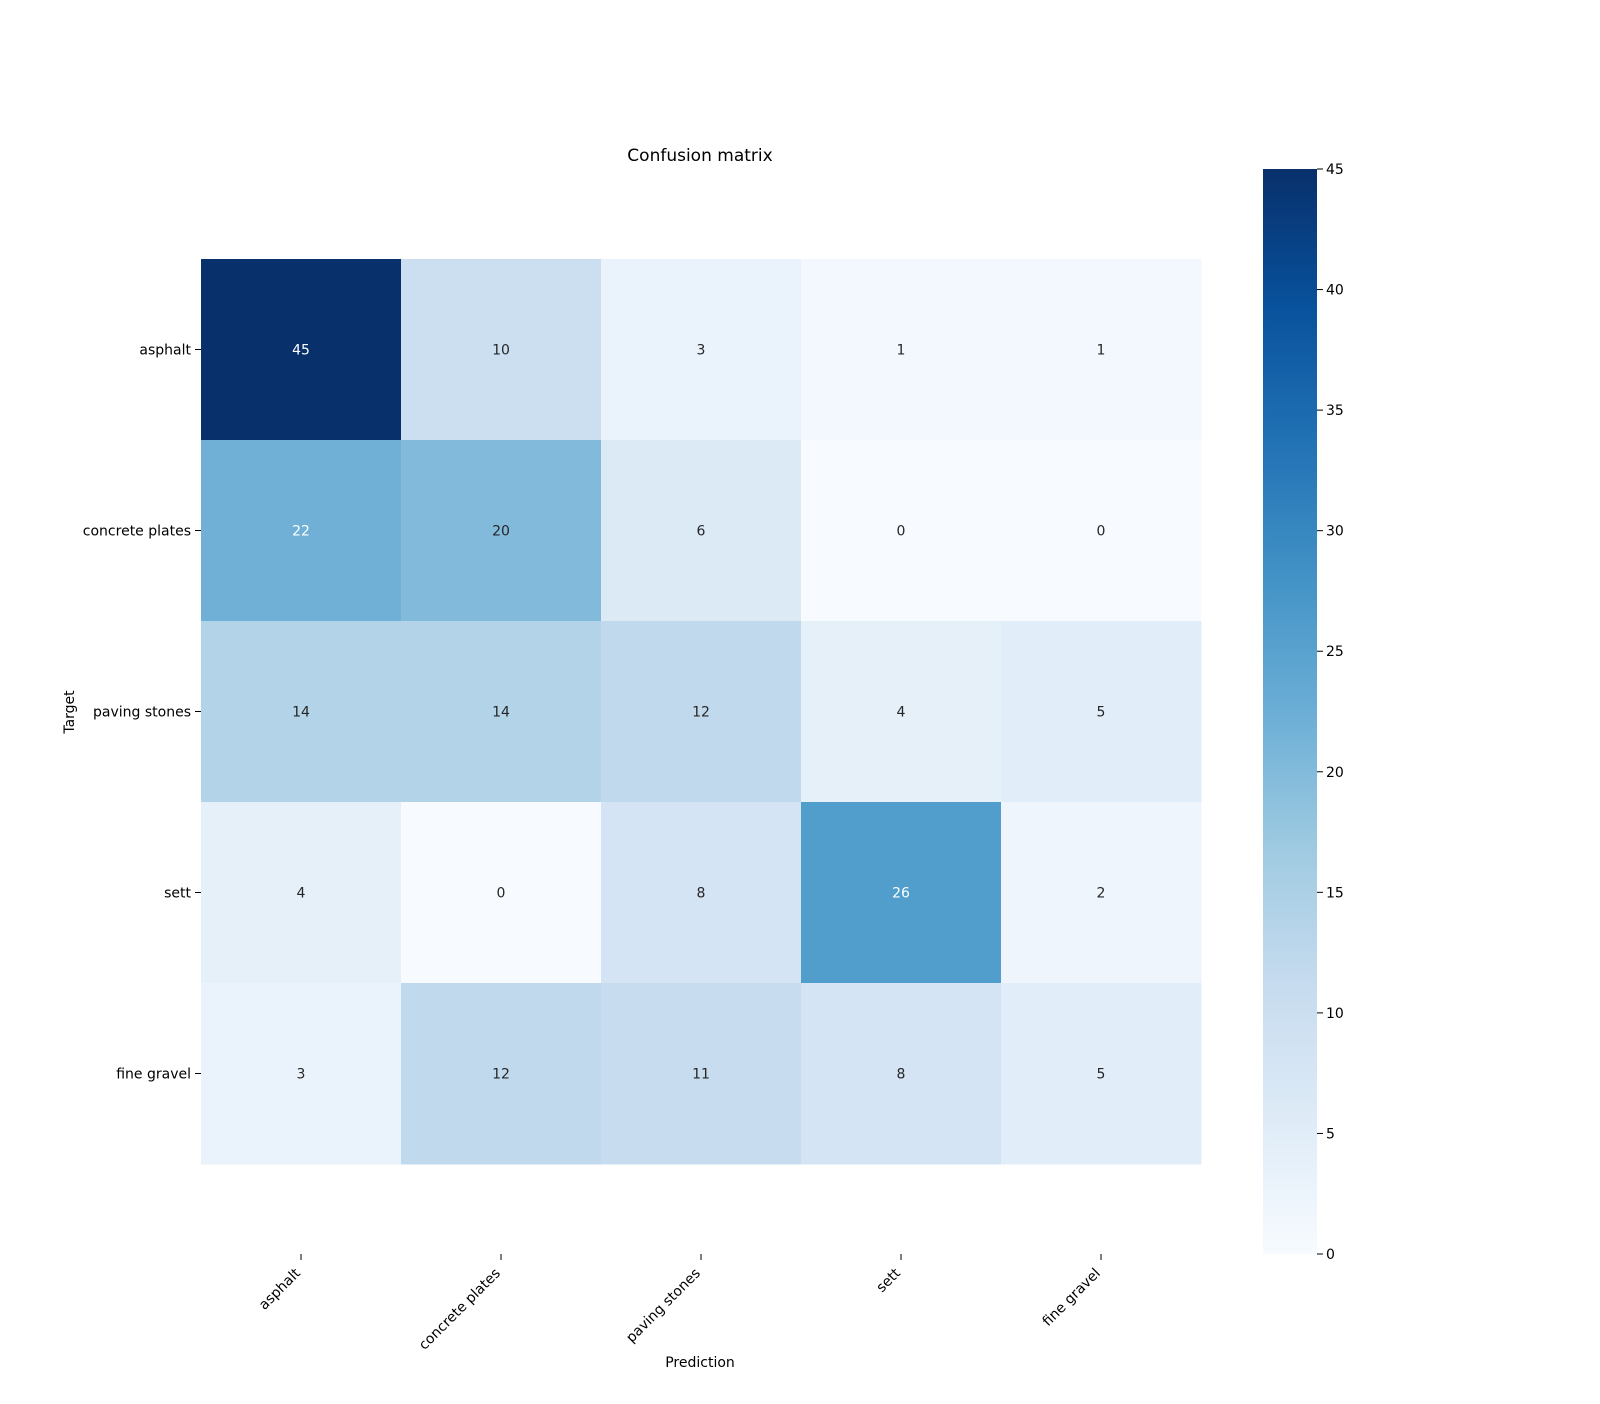 The height and width of the screenshot is (1404, 1600). Describe the element at coordinates (460, 1310) in the screenshot. I see `x-tick-label: concrete plates` at that location.